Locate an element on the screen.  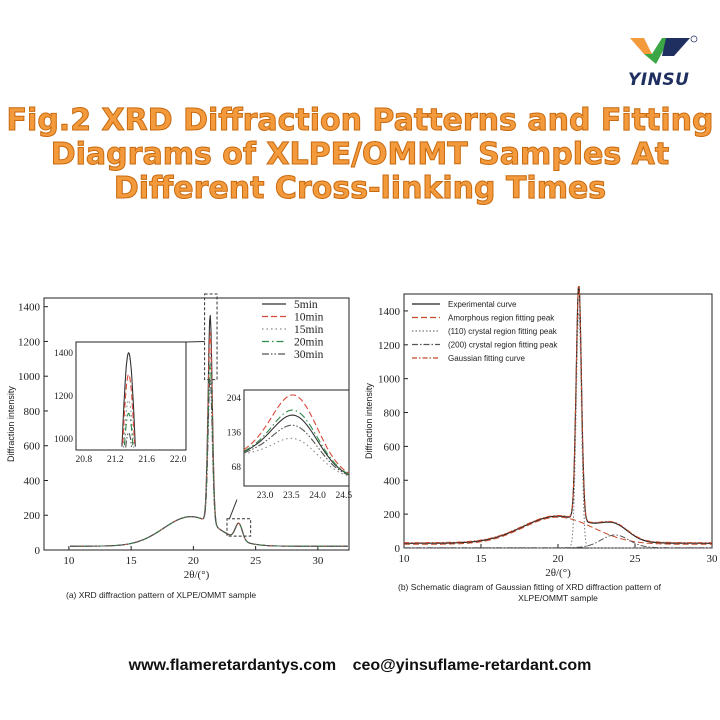
legend-label-15min: 15min is located at coordinates (309, 330).